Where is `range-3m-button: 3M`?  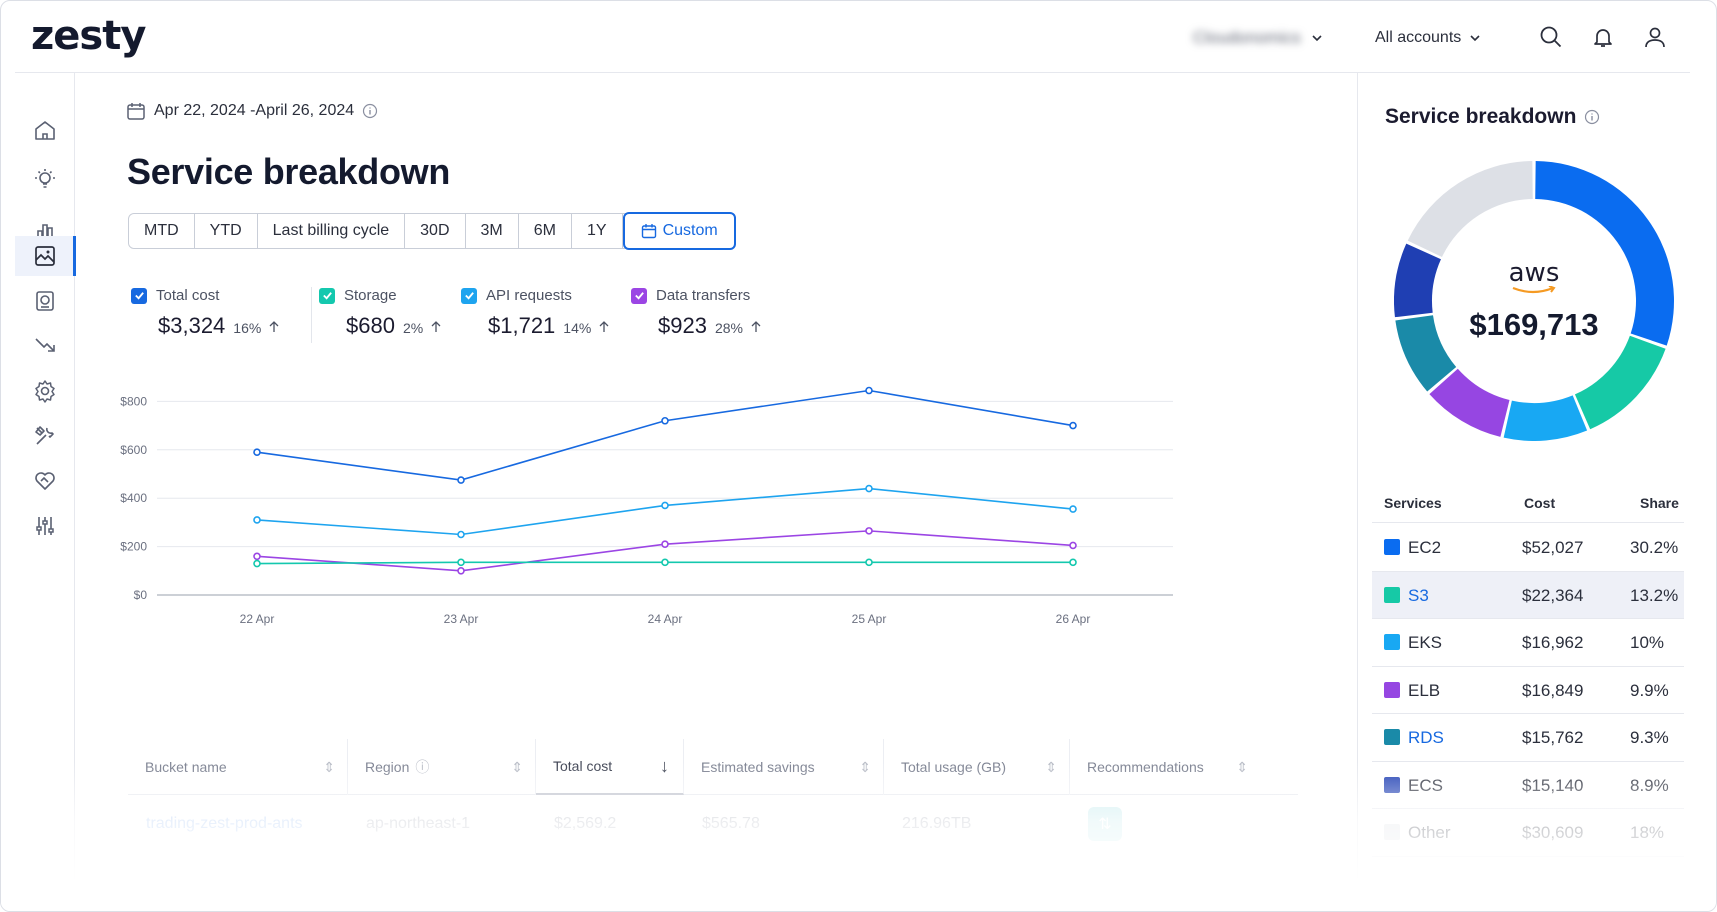 range-3m-button: 3M is located at coordinates (492, 231).